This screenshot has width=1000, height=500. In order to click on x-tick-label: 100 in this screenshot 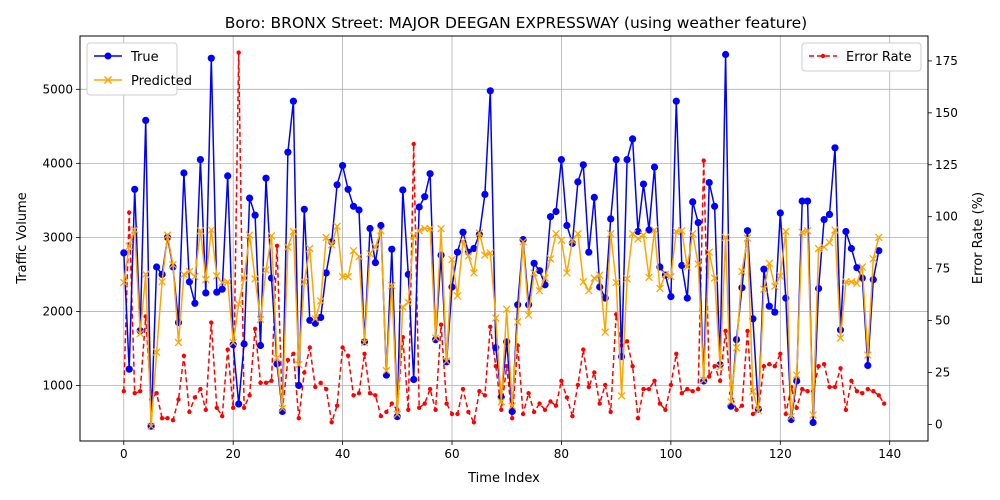, I will do `click(670, 454)`.